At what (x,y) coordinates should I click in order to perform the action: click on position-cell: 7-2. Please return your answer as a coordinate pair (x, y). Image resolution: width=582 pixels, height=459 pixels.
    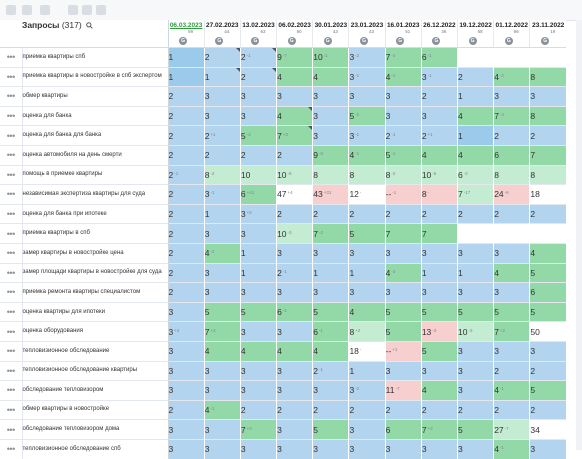
    Looking at the image, I should click on (330, 233).